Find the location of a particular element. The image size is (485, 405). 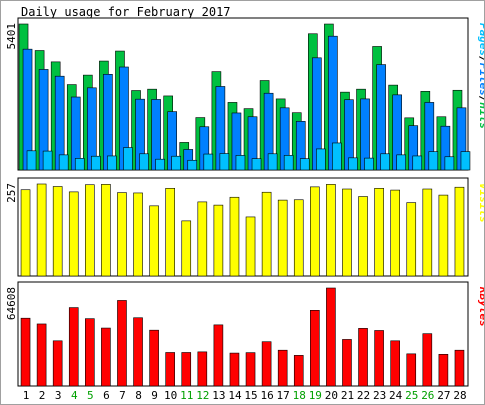

x-tick-label-day-13: 13 is located at coordinates (218, 395).